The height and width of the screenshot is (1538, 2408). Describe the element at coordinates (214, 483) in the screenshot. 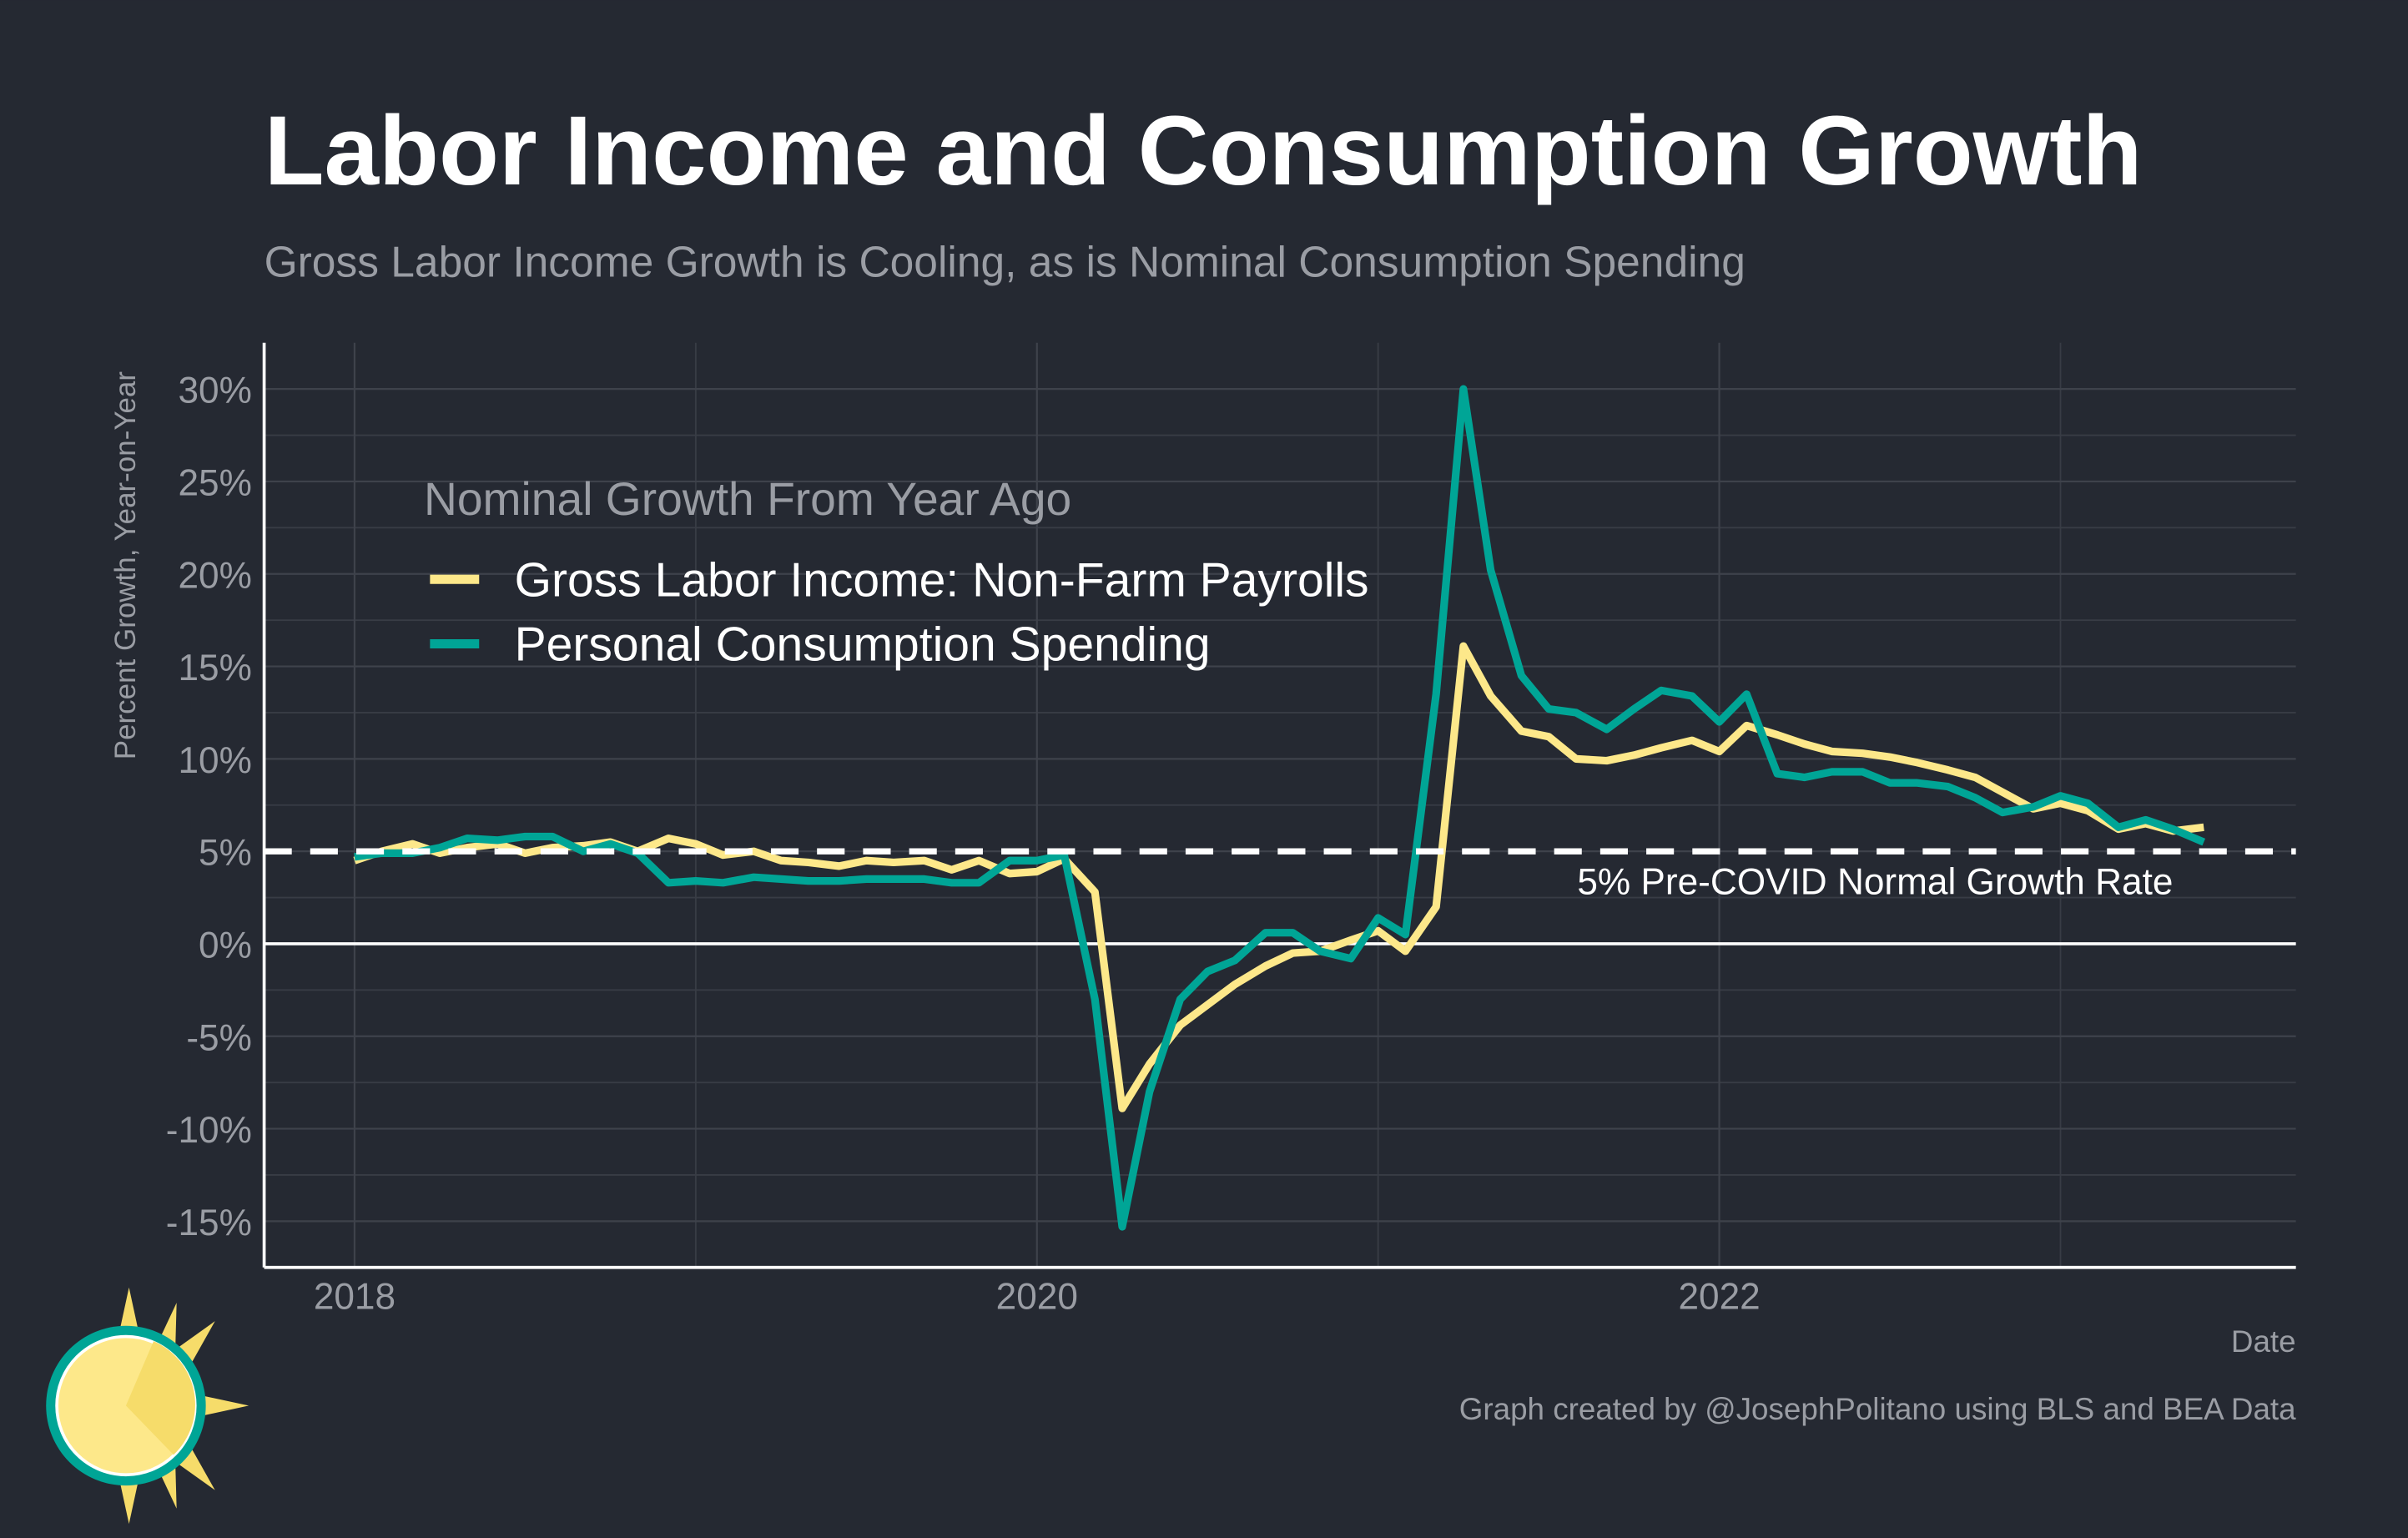

I see `y-tick-label: 25%` at that location.